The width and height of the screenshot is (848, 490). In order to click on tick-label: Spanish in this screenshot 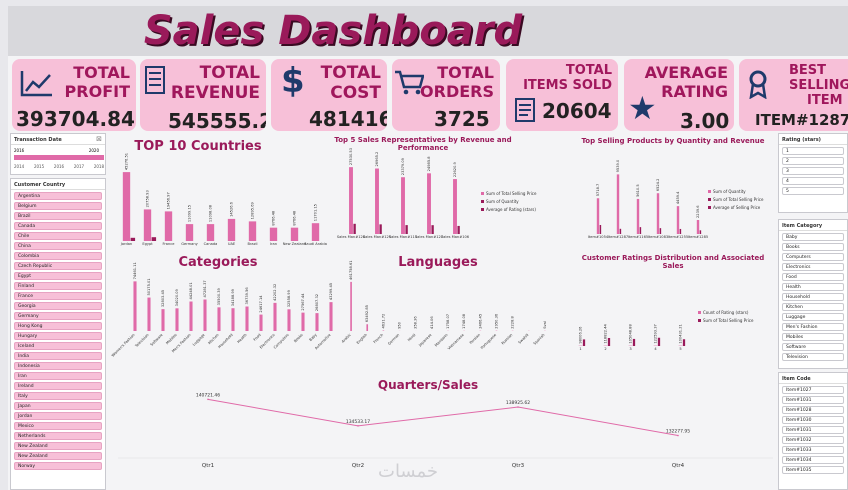, I will do `click(539, 339)`.